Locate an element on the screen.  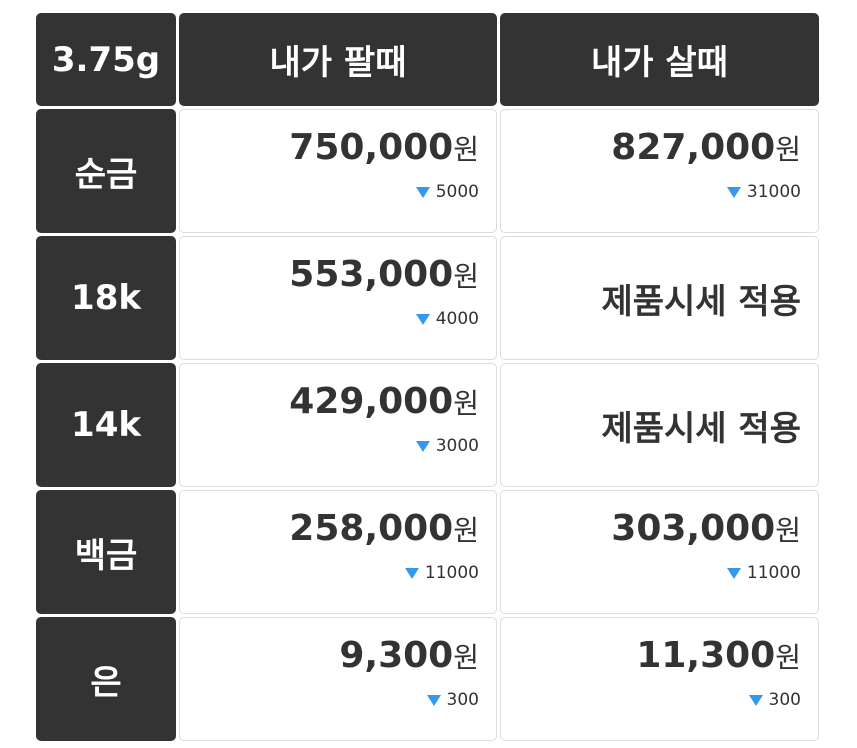
price-cell: 9,300원 300 is located at coordinates (338, 679).